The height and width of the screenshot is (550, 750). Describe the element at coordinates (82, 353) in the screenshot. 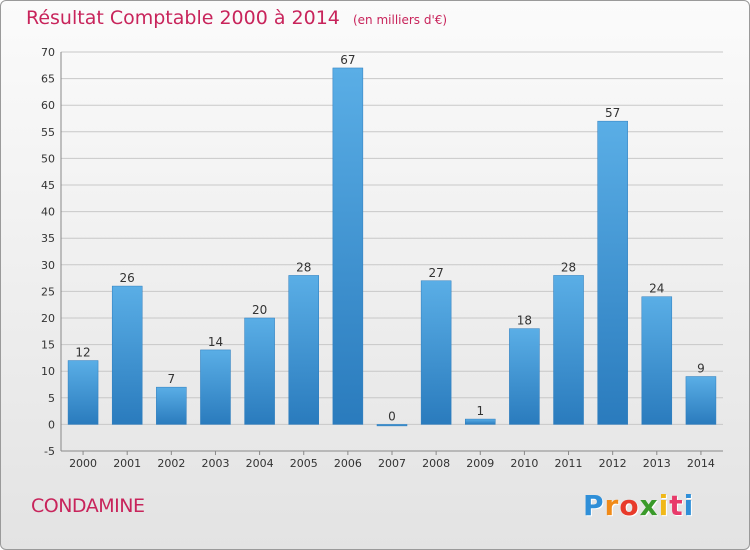

I see `data-label: 12` at that location.